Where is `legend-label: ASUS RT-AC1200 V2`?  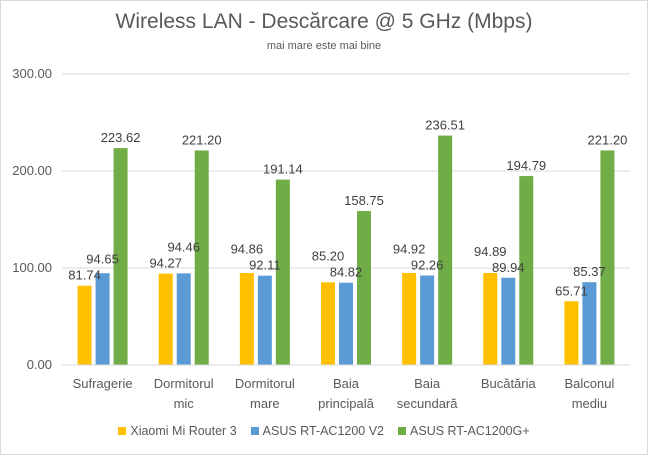 legend-label: ASUS RT-AC1200 V2 is located at coordinates (323, 431).